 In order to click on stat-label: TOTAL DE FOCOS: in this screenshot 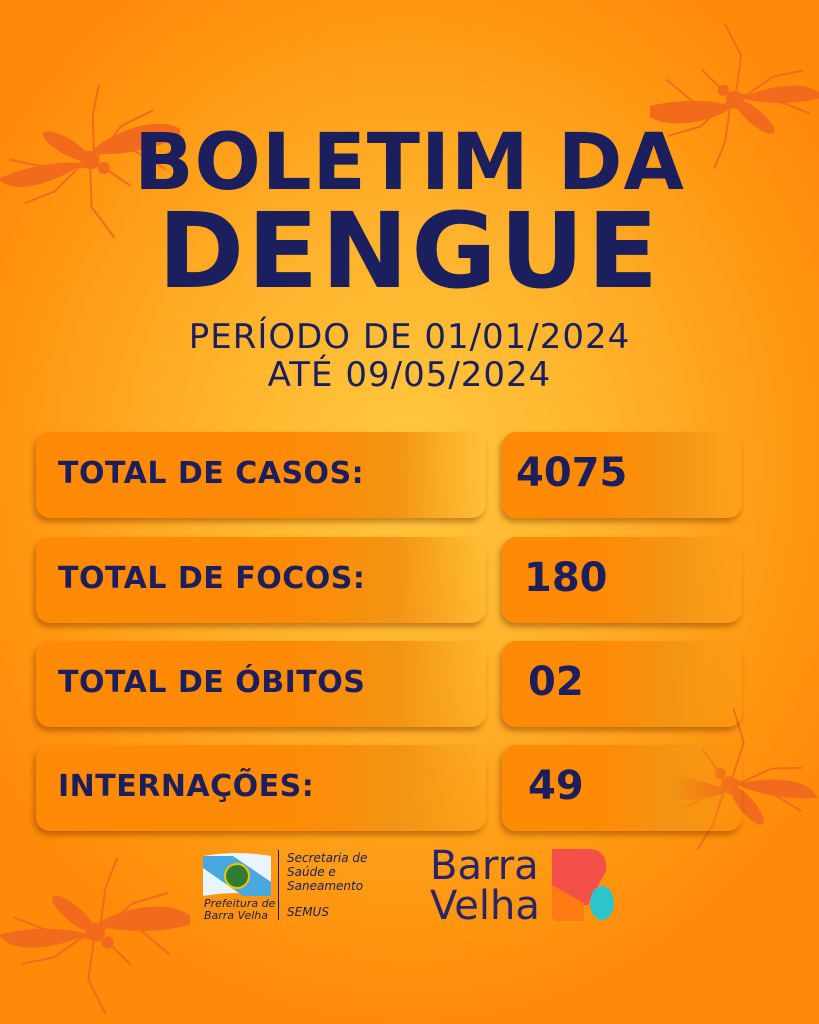, I will do `click(212, 578)`.